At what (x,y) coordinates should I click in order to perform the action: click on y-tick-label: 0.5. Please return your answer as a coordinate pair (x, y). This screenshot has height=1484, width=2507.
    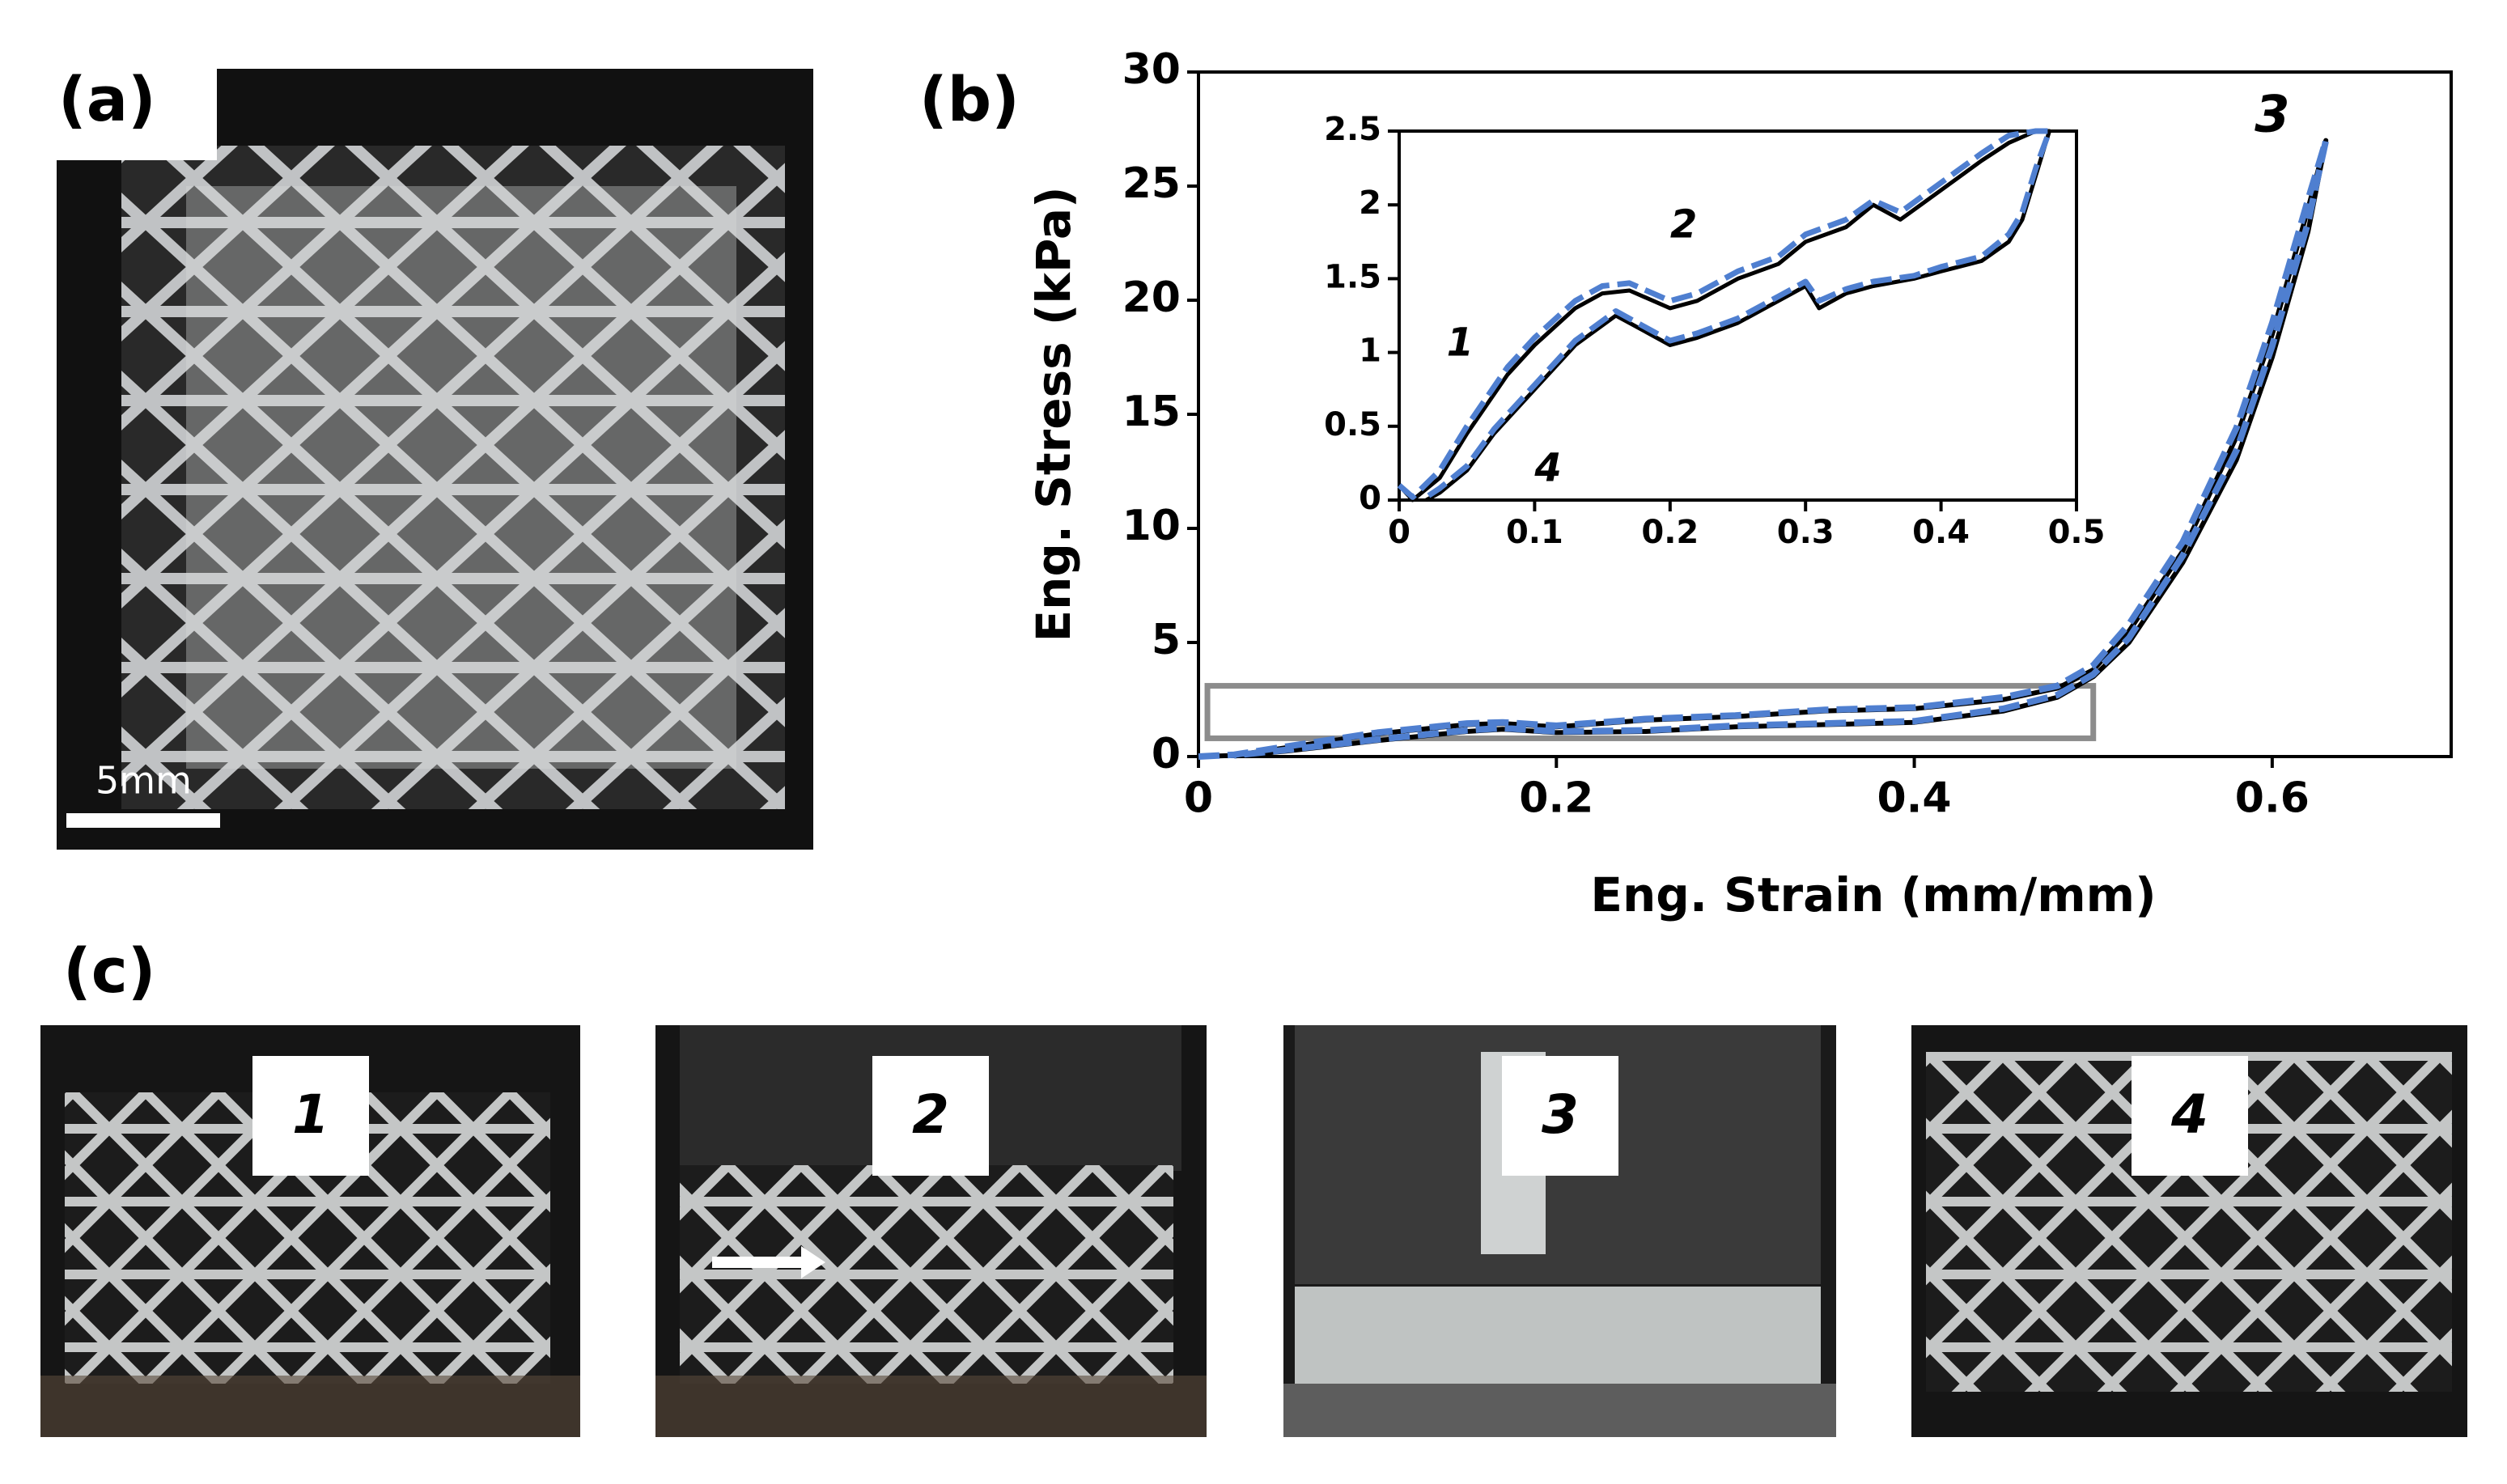
    Looking at the image, I should click on (1352, 425).